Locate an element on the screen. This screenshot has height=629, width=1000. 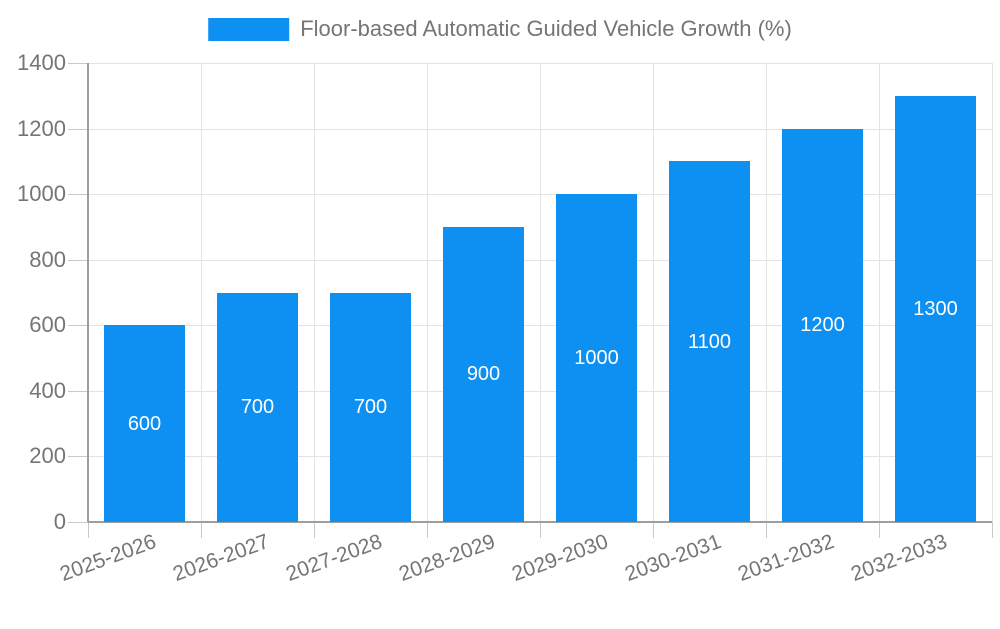
legend-swatch is located at coordinates (249, 29).